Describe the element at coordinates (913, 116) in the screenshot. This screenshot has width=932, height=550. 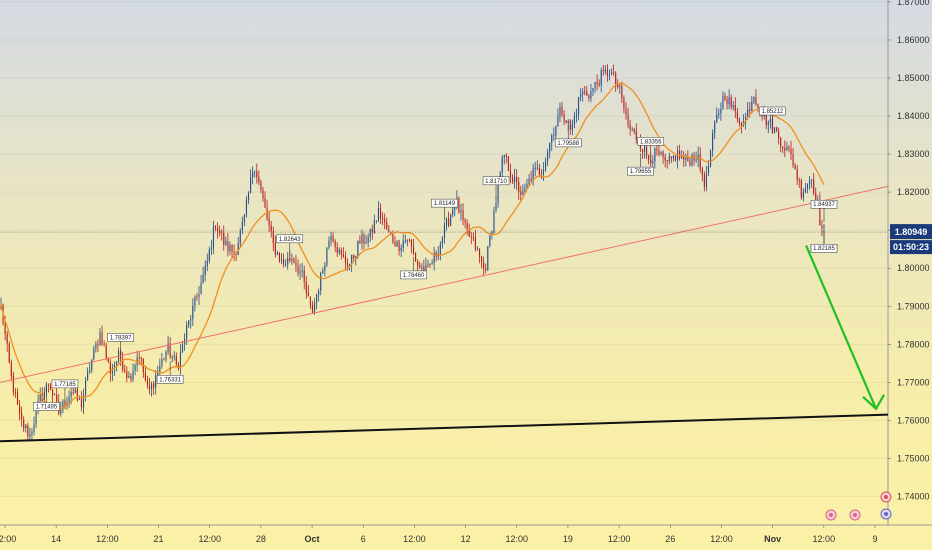
I see `price-tick-label: 1.84000` at that location.